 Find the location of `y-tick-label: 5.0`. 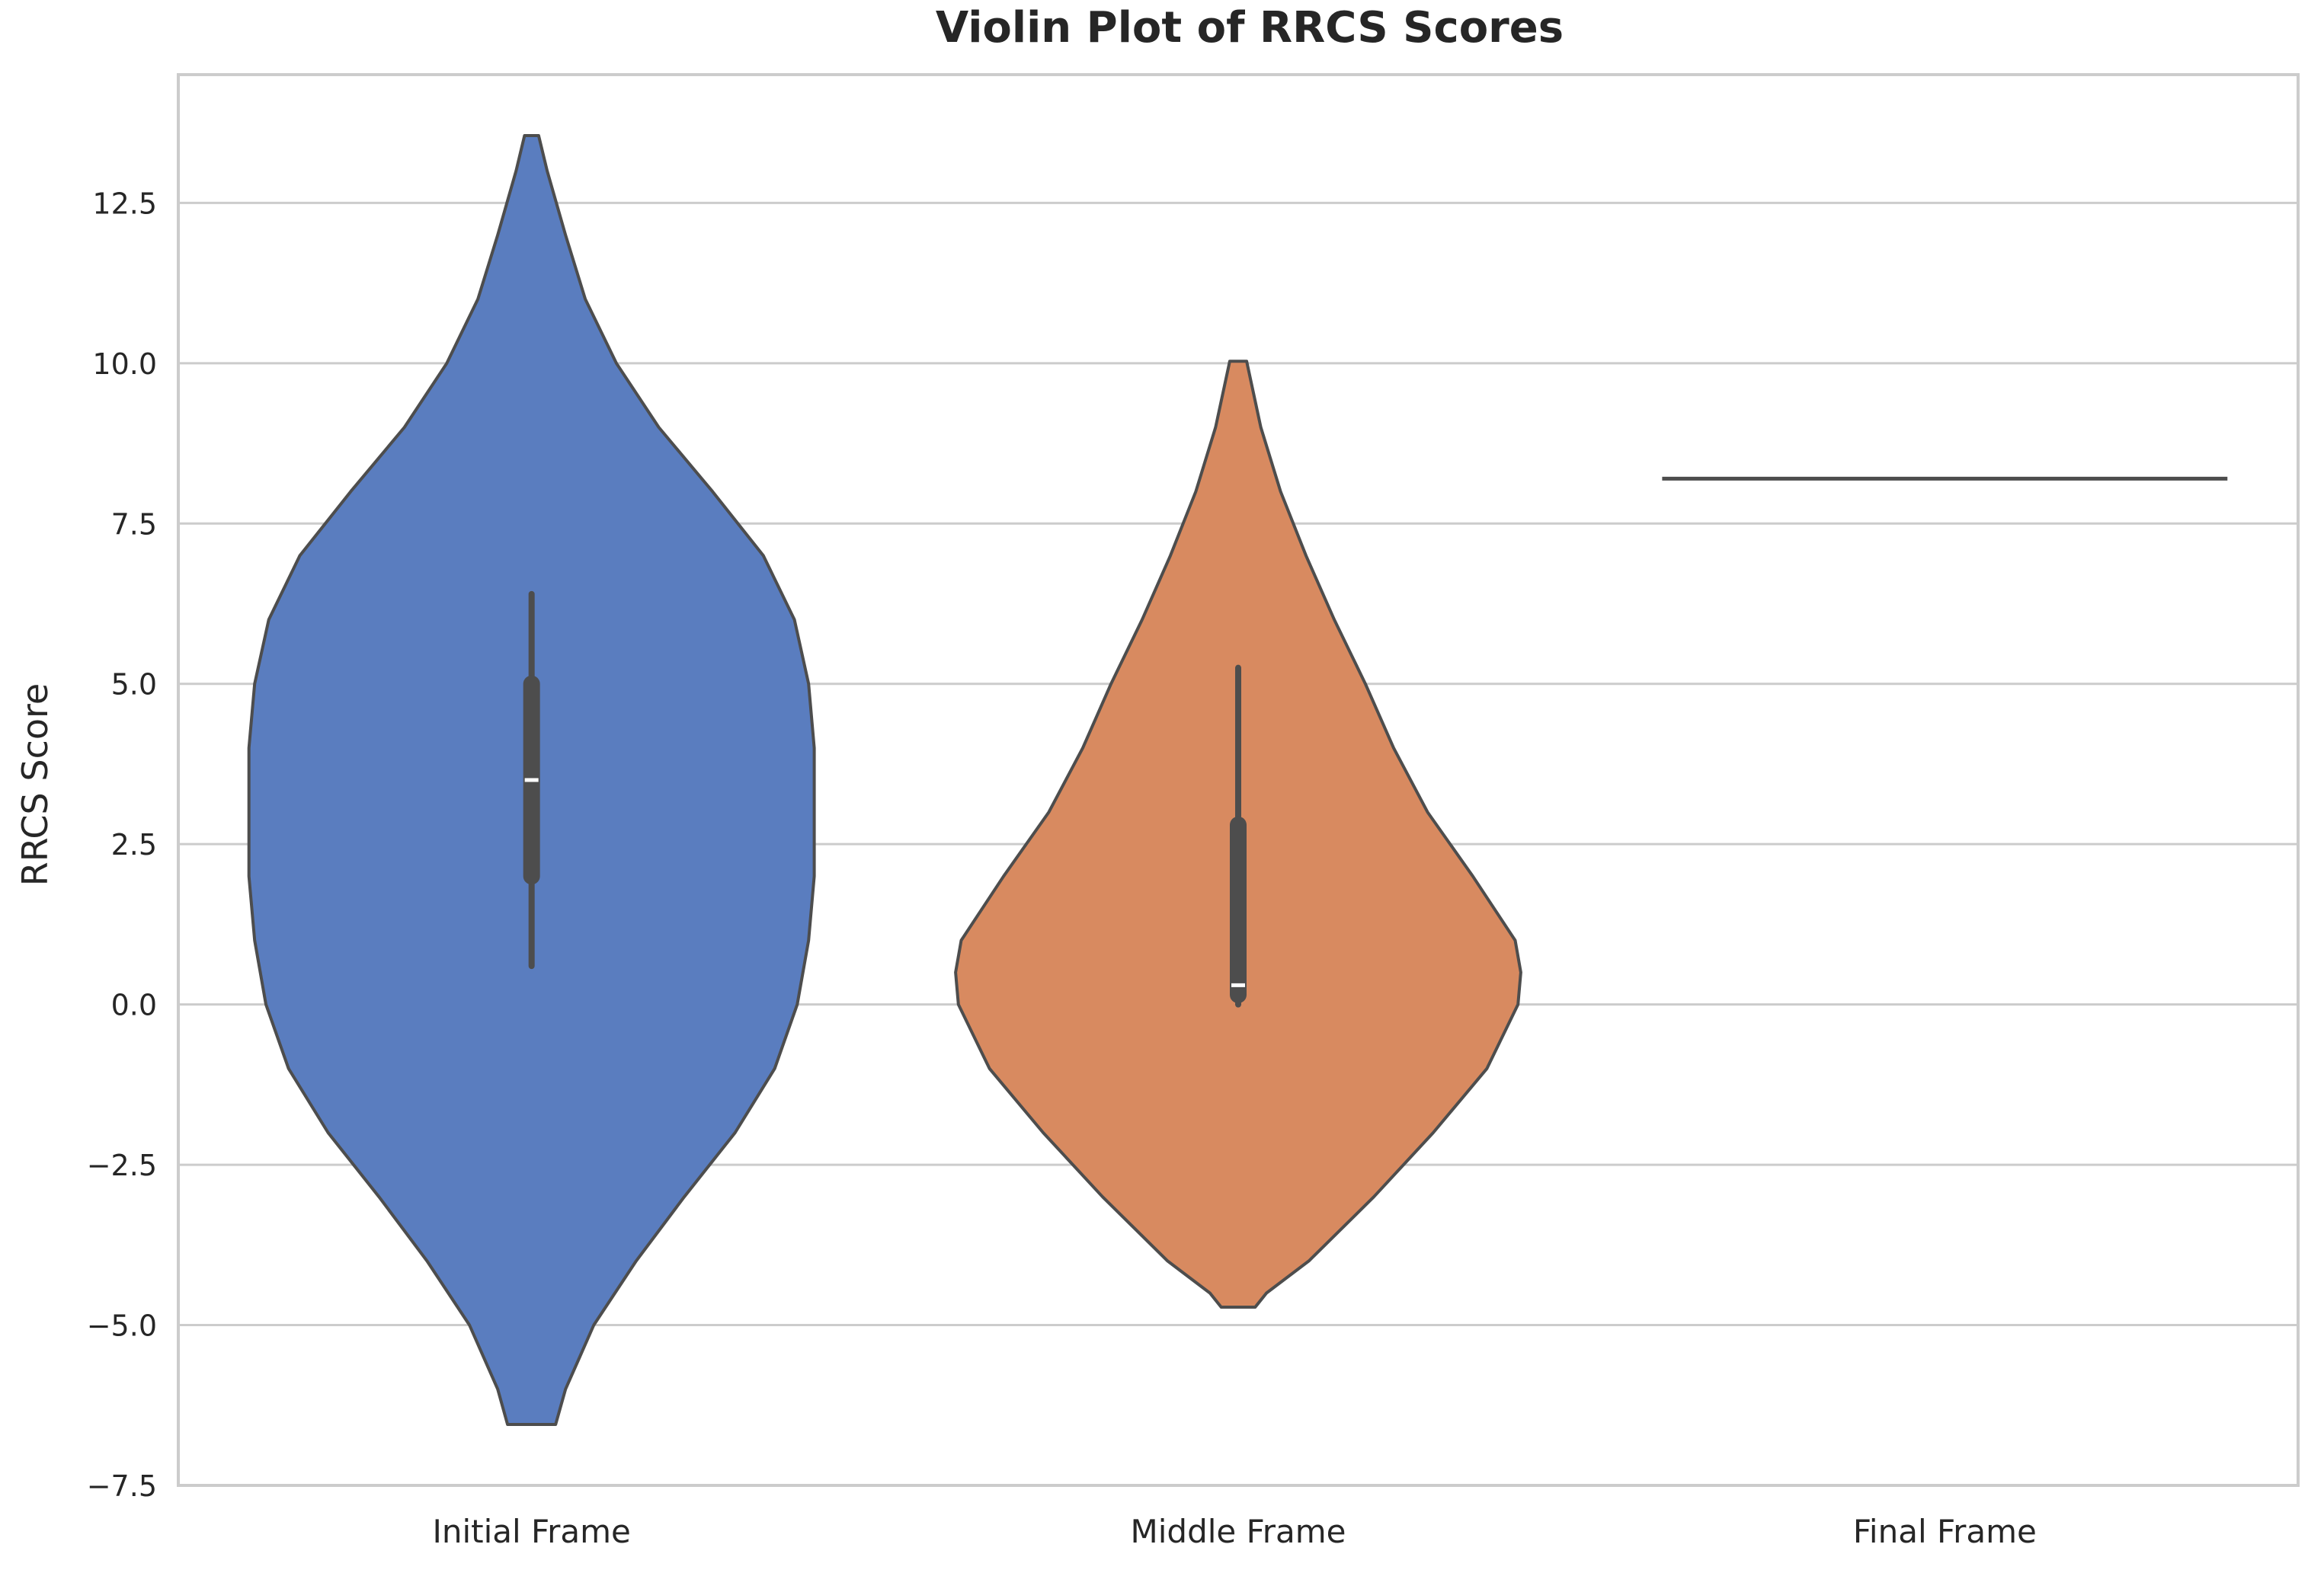

y-tick-label: 5.0 is located at coordinates (134, 685).